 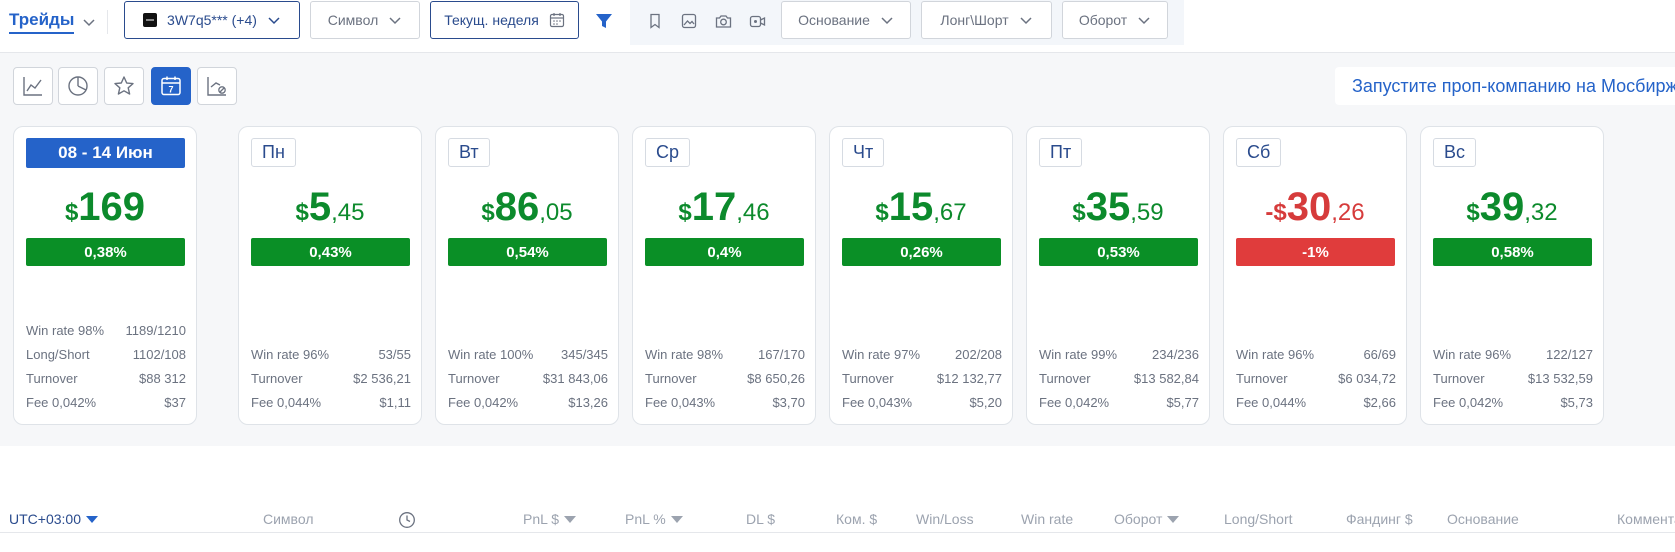 I want to click on view-line-chart-button, so click(x=33, y=86).